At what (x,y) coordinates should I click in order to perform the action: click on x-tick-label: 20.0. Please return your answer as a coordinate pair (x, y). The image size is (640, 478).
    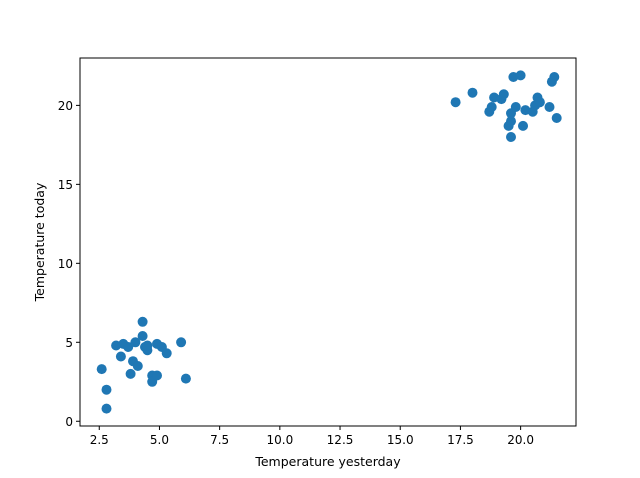
    Looking at the image, I should click on (520, 440).